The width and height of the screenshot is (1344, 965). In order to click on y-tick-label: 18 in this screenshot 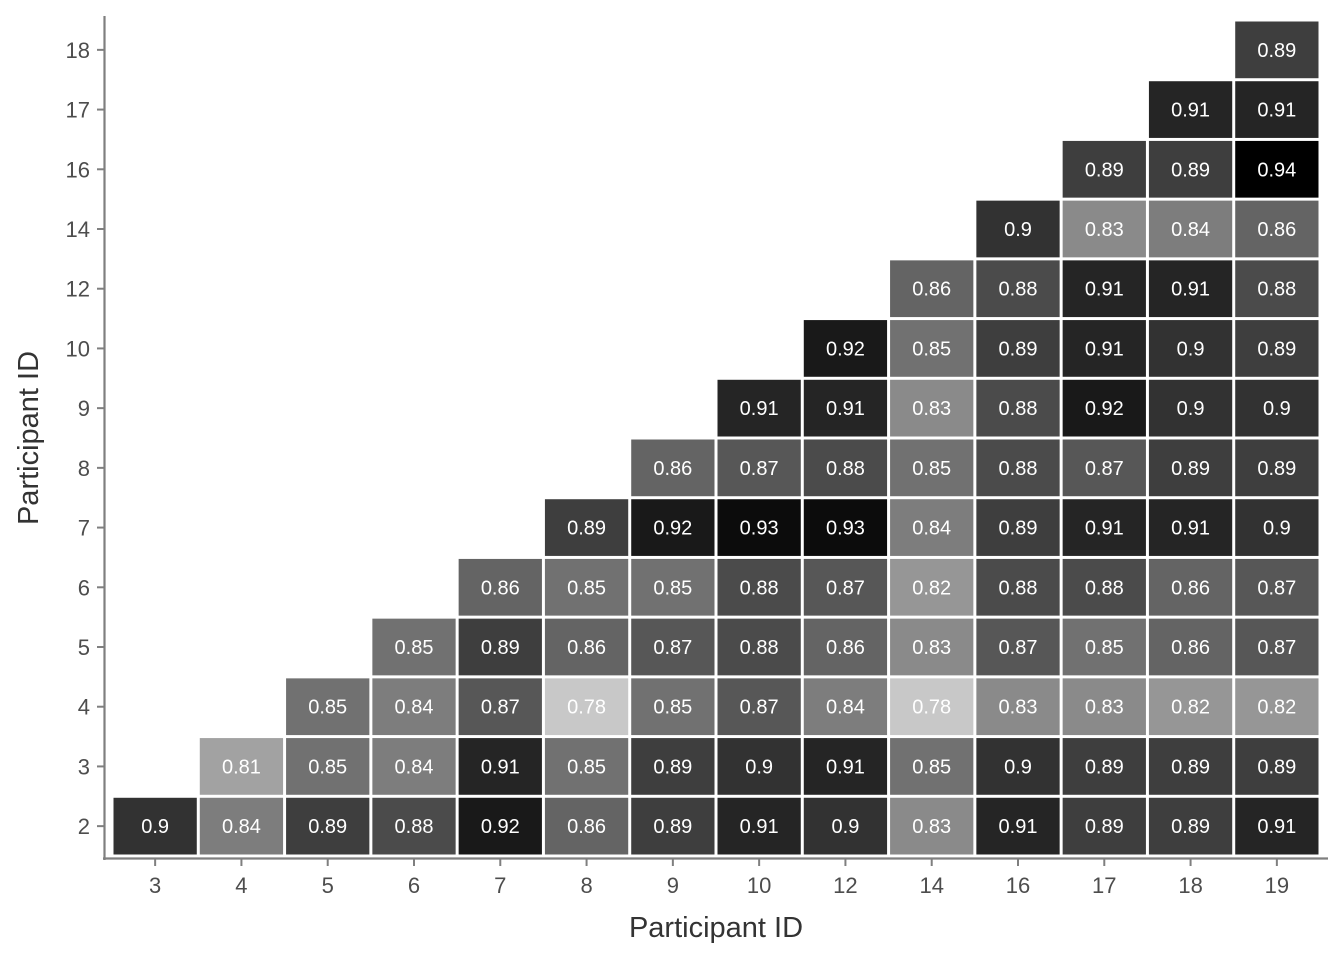, I will do `click(78, 50)`.